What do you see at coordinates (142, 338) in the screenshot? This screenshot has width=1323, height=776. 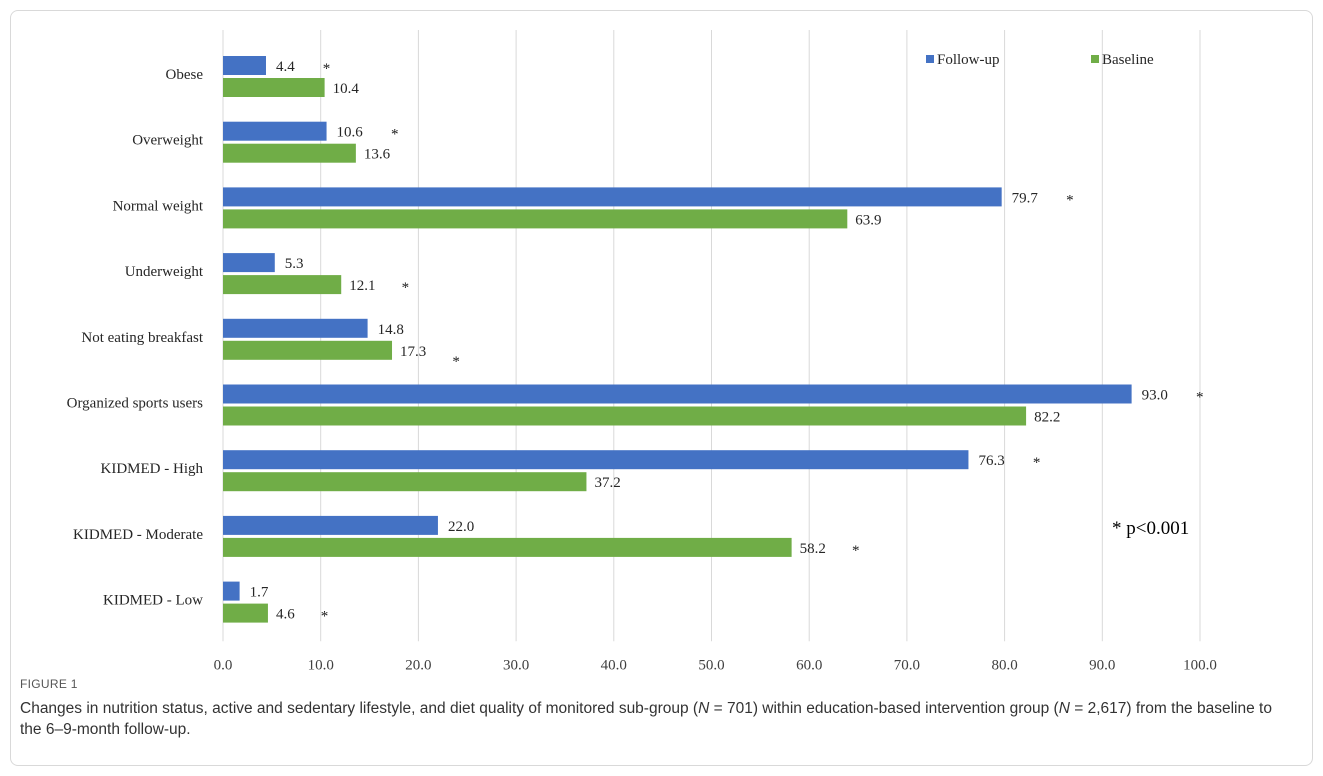 I see `category-label: Not eating breakfast` at bounding box center [142, 338].